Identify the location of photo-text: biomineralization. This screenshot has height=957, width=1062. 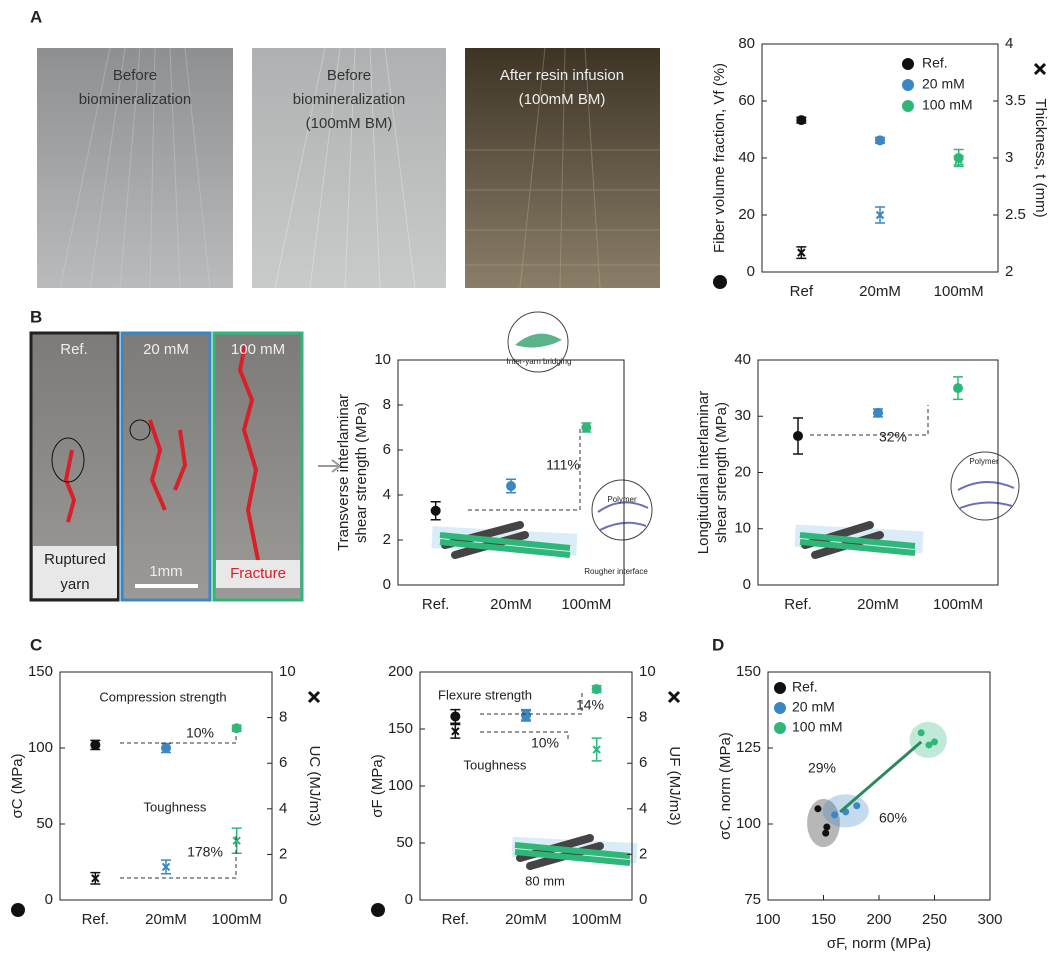
(349, 99).